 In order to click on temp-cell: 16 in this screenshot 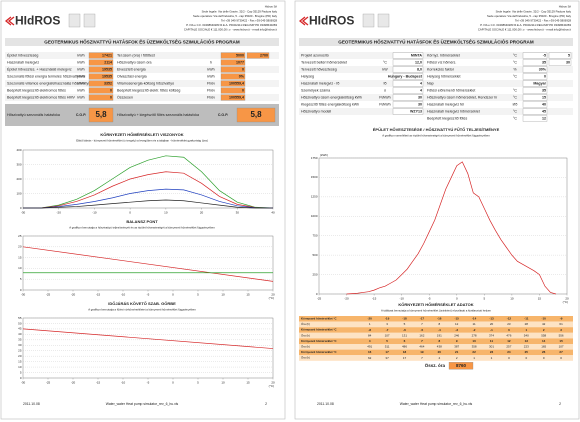, I will do `click(370, 352)`.